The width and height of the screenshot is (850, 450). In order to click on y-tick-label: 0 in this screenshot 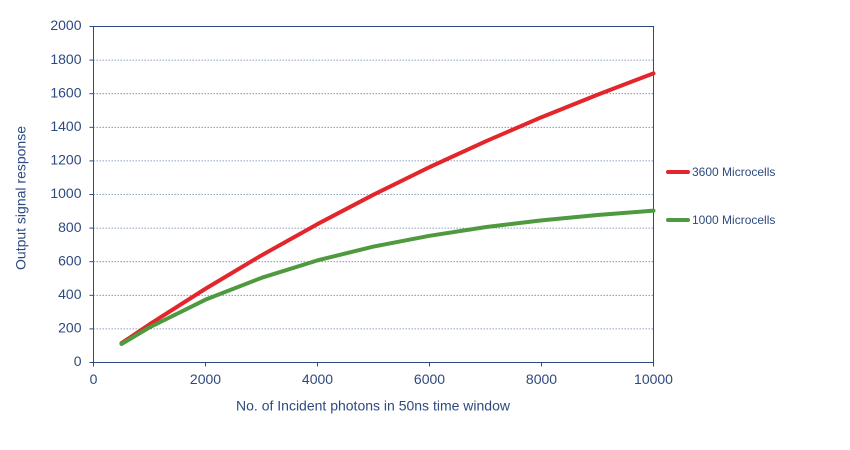, I will do `click(78, 361)`.